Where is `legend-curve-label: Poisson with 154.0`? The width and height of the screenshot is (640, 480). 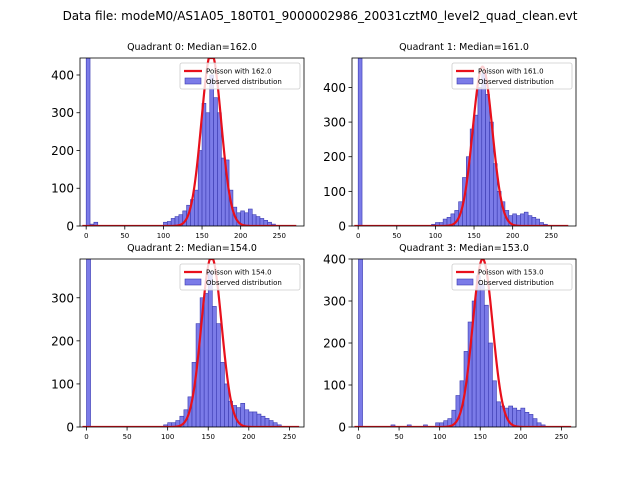 legend-curve-label: Poisson with 154.0 is located at coordinates (239, 273).